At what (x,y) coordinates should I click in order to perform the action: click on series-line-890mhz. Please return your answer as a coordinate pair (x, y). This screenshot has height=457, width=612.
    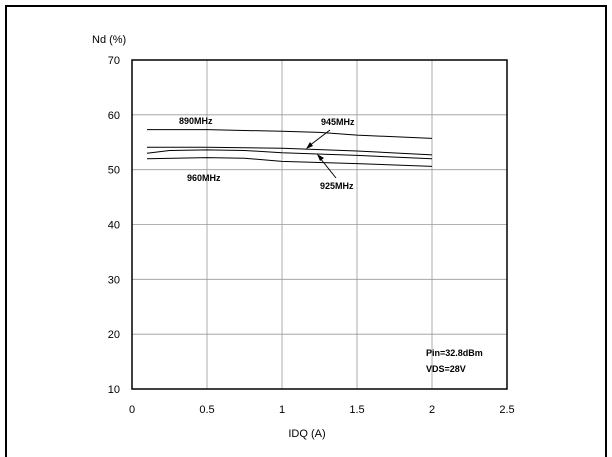
    Looking at the image, I should click on (290, 134).